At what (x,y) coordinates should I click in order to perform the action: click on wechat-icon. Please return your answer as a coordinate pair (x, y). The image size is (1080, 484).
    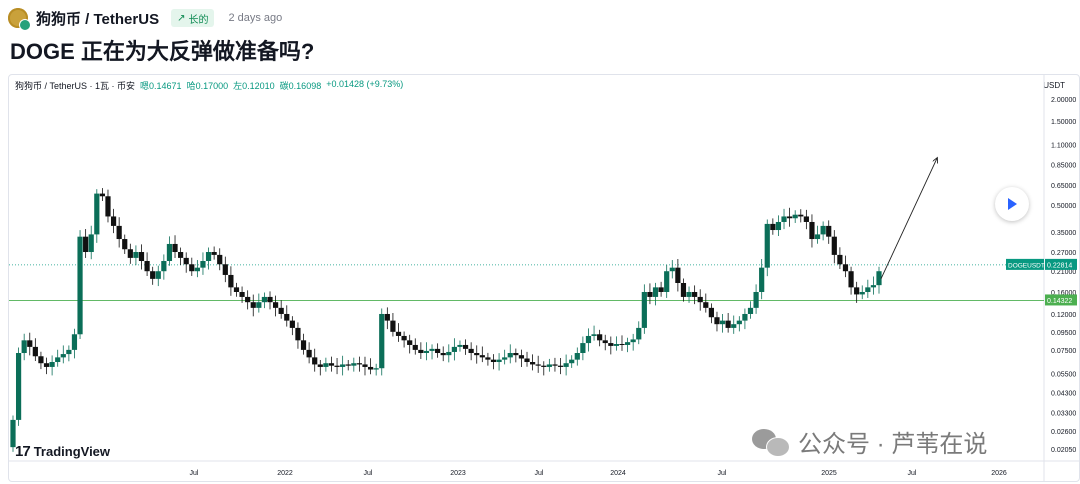
    Looking at the image, I should click on (771, 442).